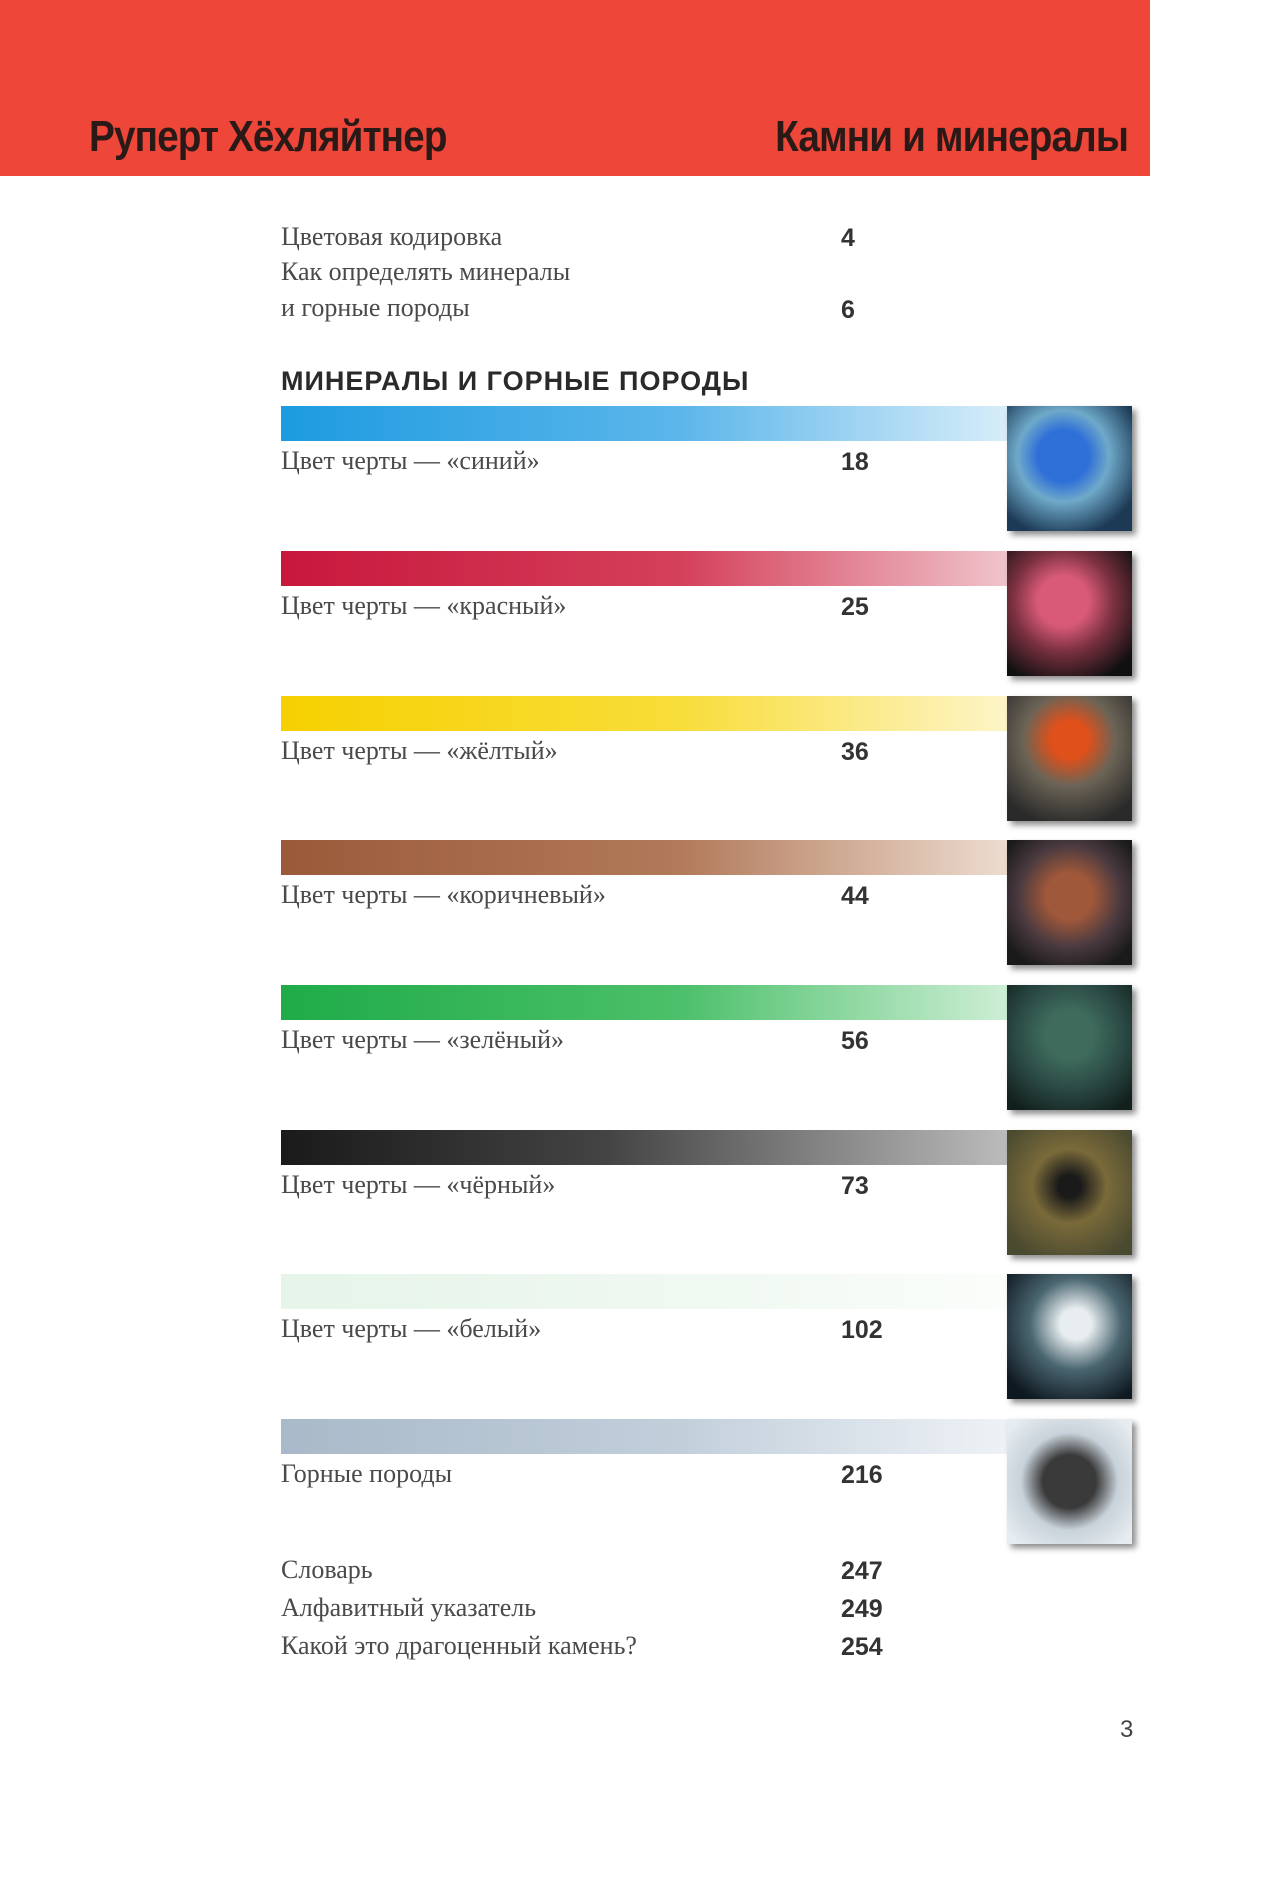 The width and height of the screenshot is (1280, 1880). Describe the element at coordinates (327, 1569) in the screenshot. I see `toc-entry: Словарь` at that location.